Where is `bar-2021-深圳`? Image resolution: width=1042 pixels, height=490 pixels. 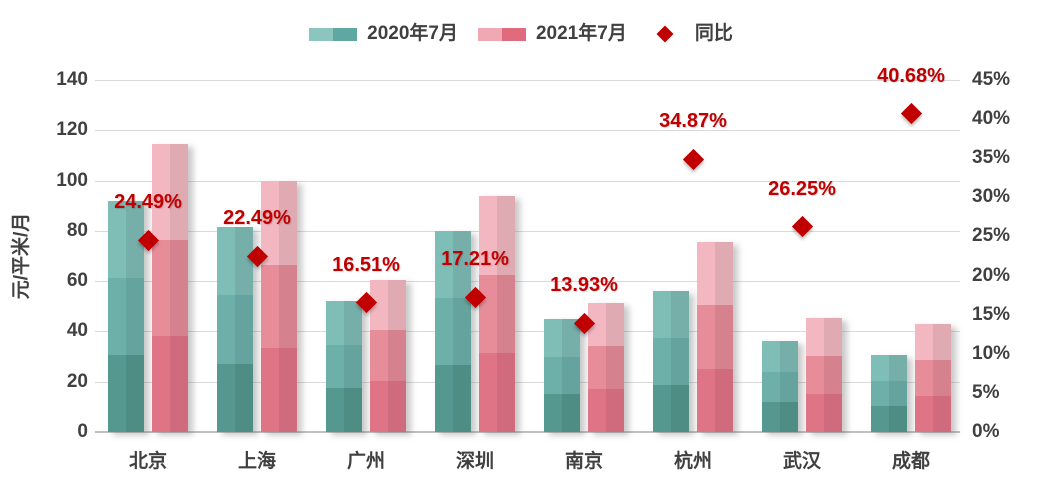
bar-2021-深圳 is located at coordinates (497, 314).